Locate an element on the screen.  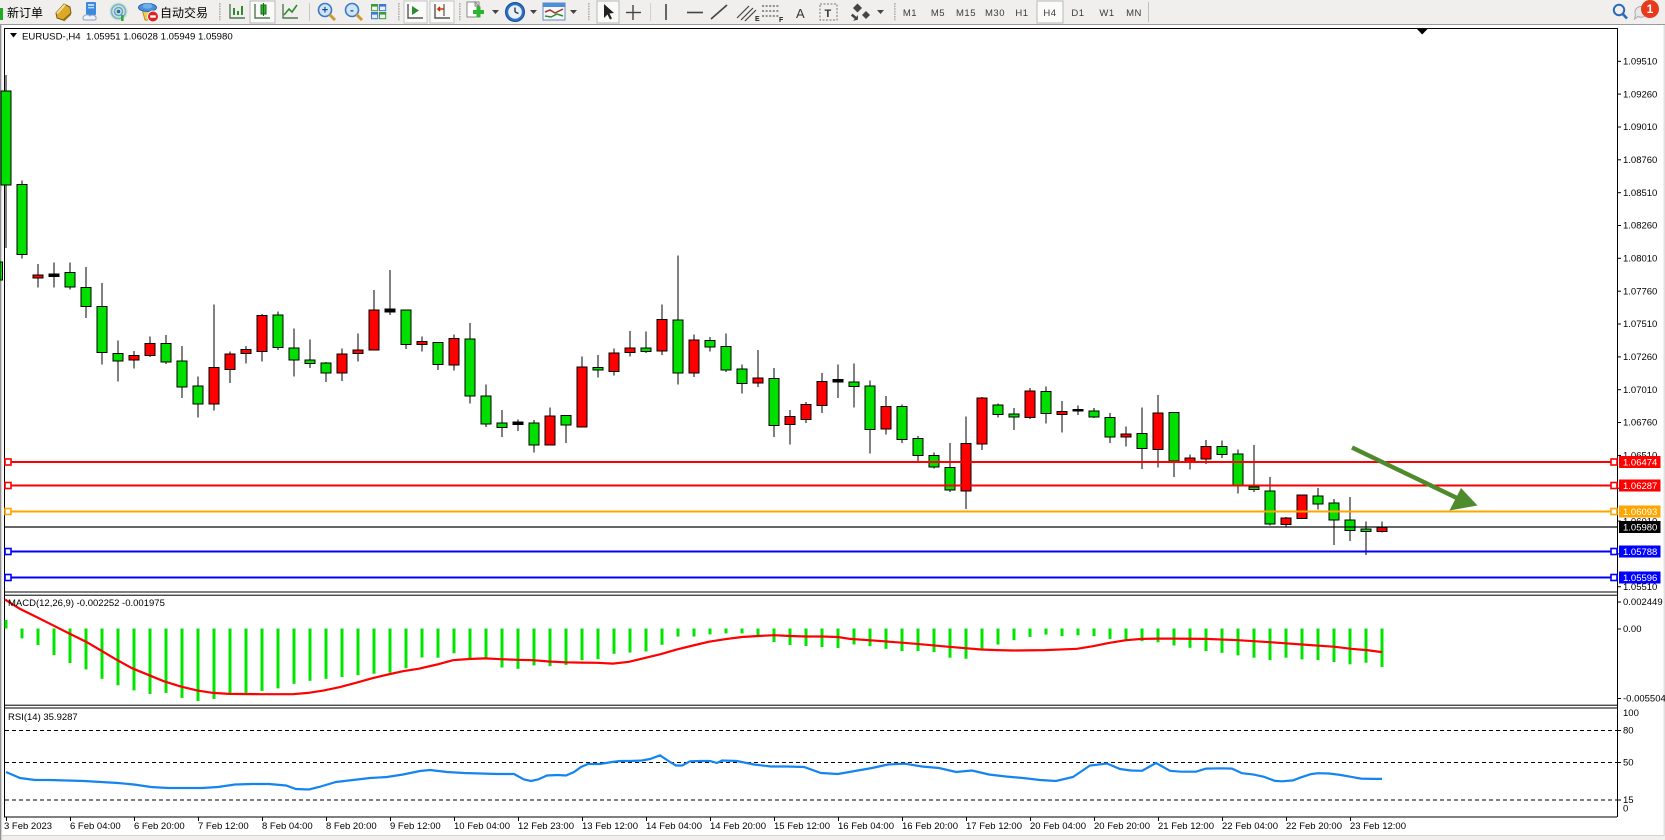
svg-text: 50 is located at coordinates (1628, 763).